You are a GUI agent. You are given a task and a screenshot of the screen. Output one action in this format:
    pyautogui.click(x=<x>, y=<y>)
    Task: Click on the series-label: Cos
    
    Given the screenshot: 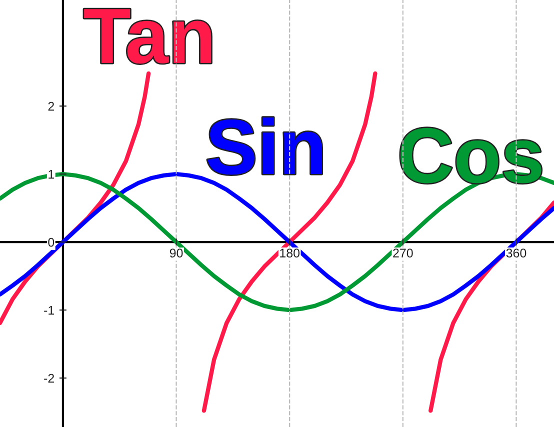 What is the action you would take?
    pyautogui.click(x=471, y=156)
    